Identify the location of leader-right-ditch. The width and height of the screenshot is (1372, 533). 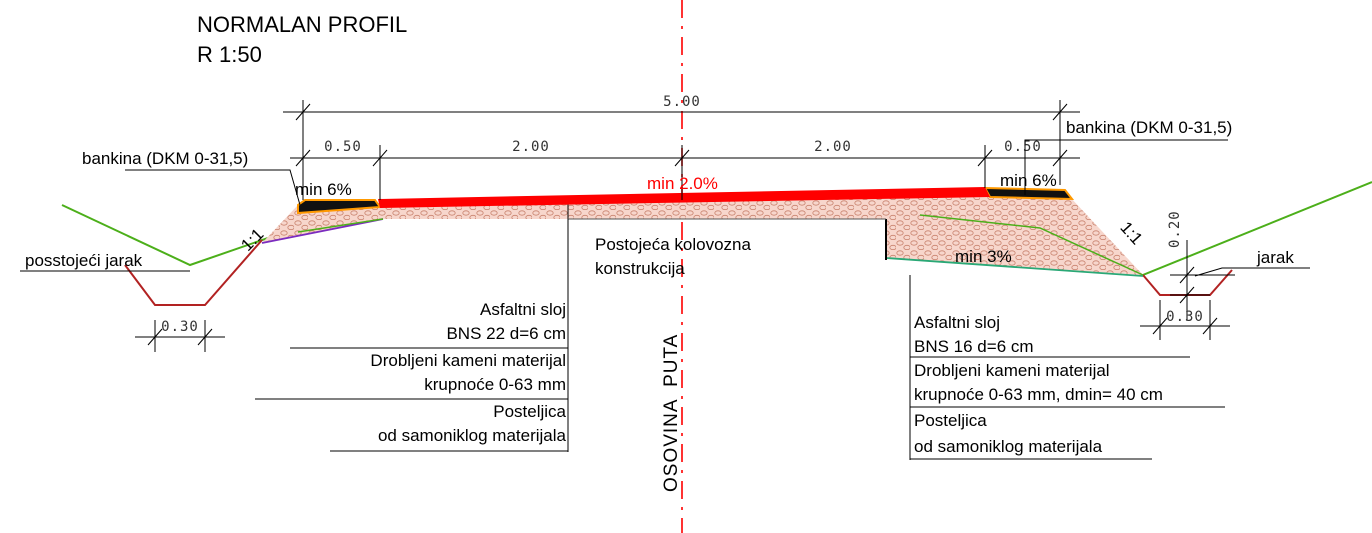
(1252, 272).